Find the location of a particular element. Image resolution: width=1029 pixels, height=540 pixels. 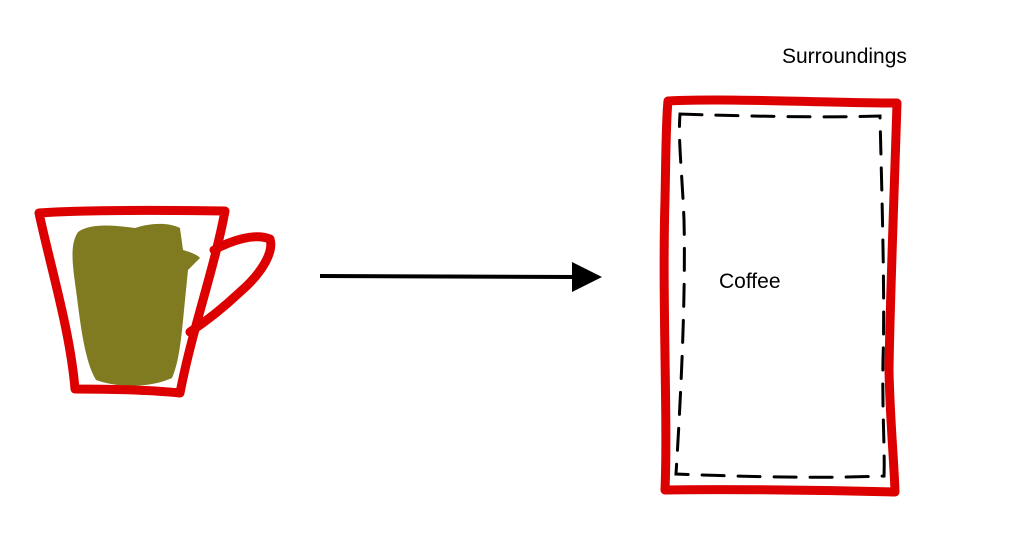

coffee-fill is located at coordinates (136, 304).